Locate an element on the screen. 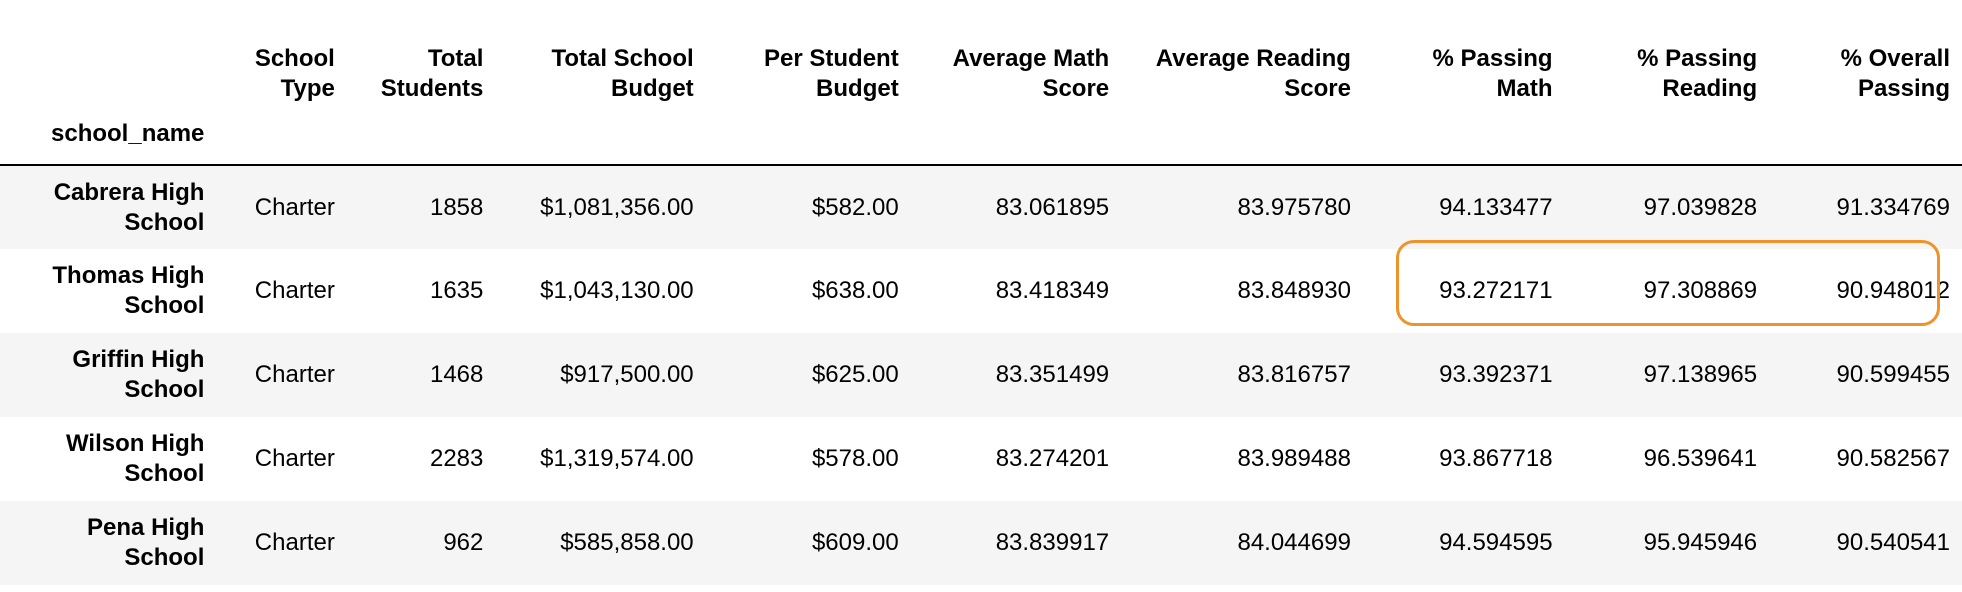 The width and height of the screenshot is (1962, 592). table-cell: 83.839917 is located at coordinates (1052, 542).